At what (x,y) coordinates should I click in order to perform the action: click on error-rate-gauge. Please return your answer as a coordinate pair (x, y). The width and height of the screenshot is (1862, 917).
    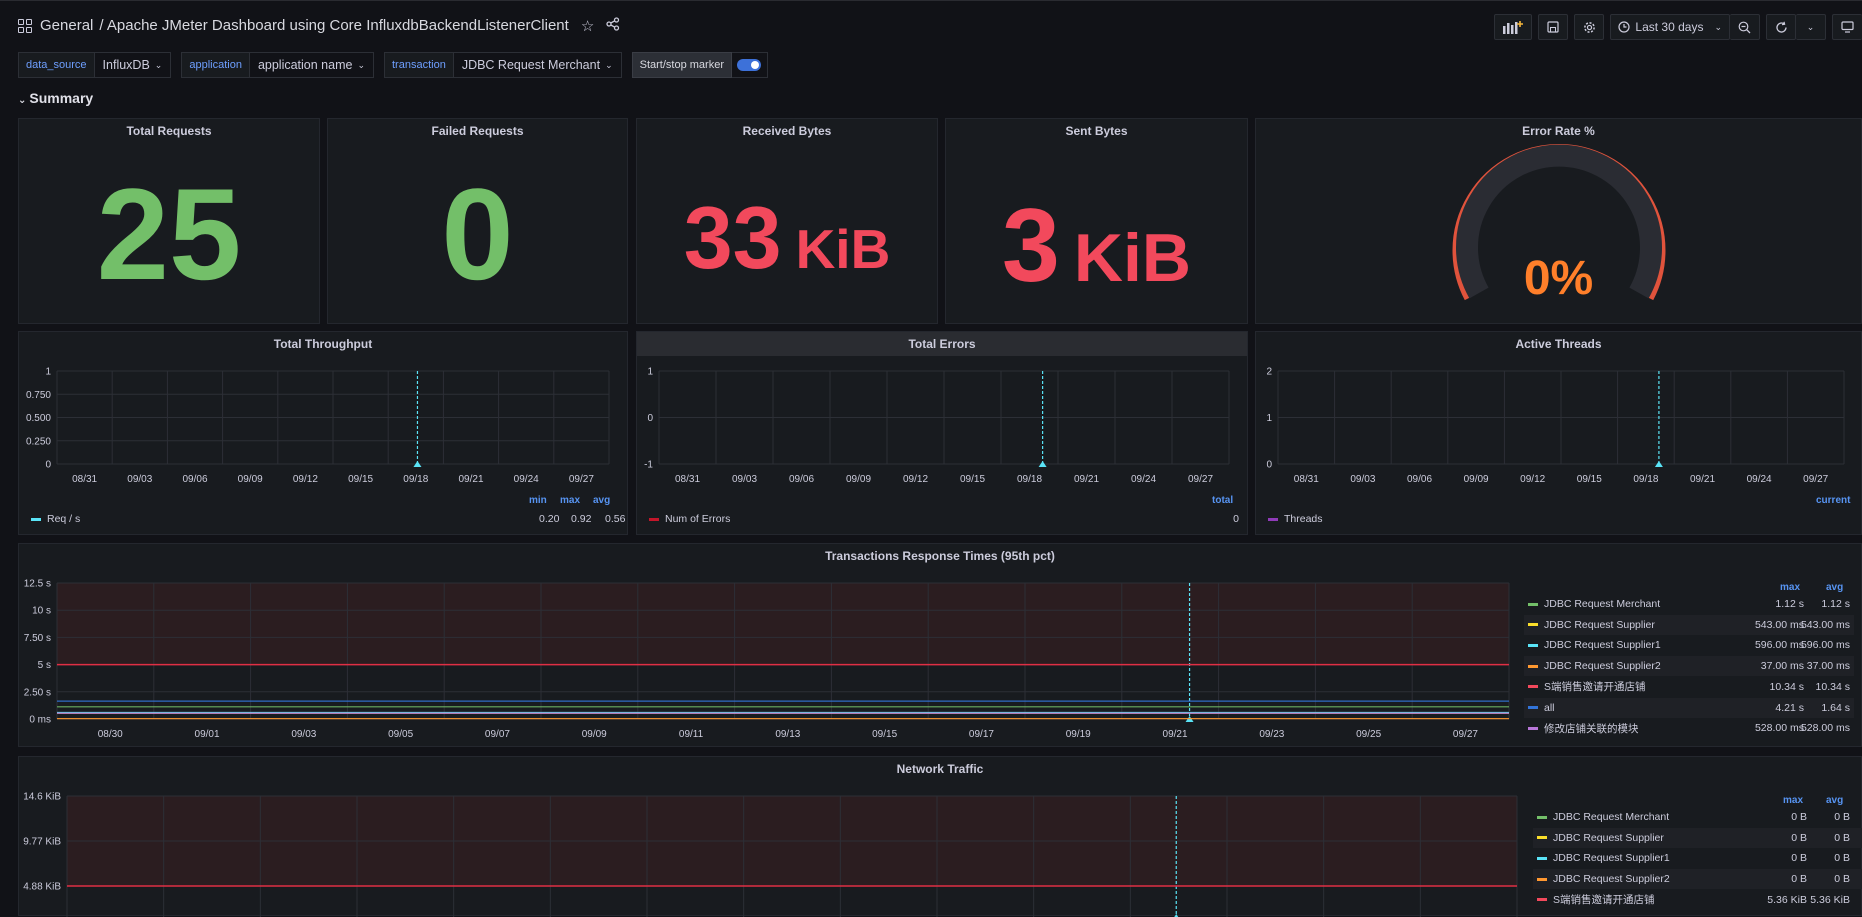
    Looking at the image, I should click on (1559, 222).